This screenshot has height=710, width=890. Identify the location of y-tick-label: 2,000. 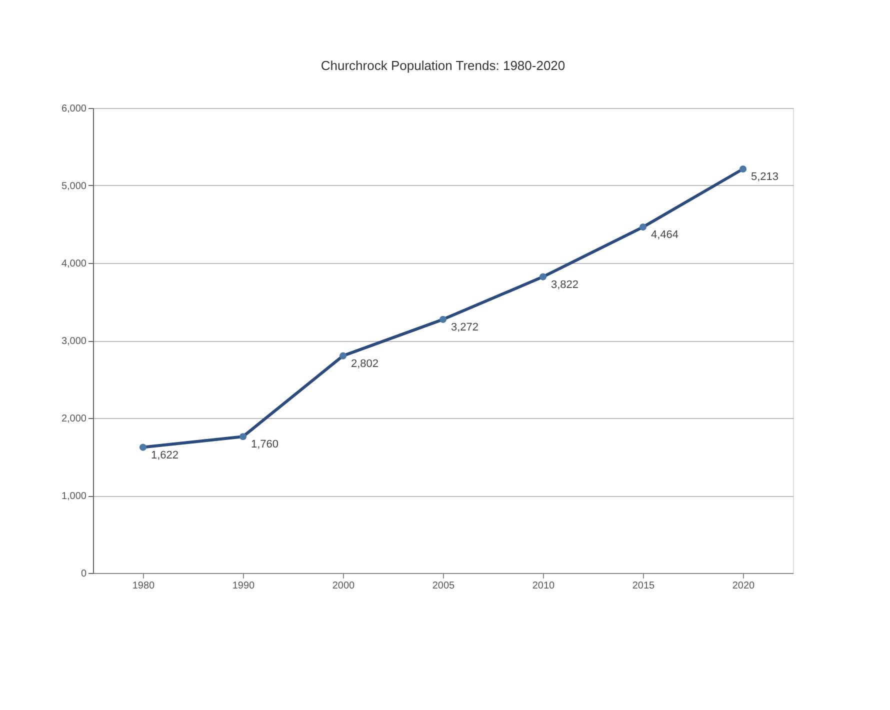
(74, 419).